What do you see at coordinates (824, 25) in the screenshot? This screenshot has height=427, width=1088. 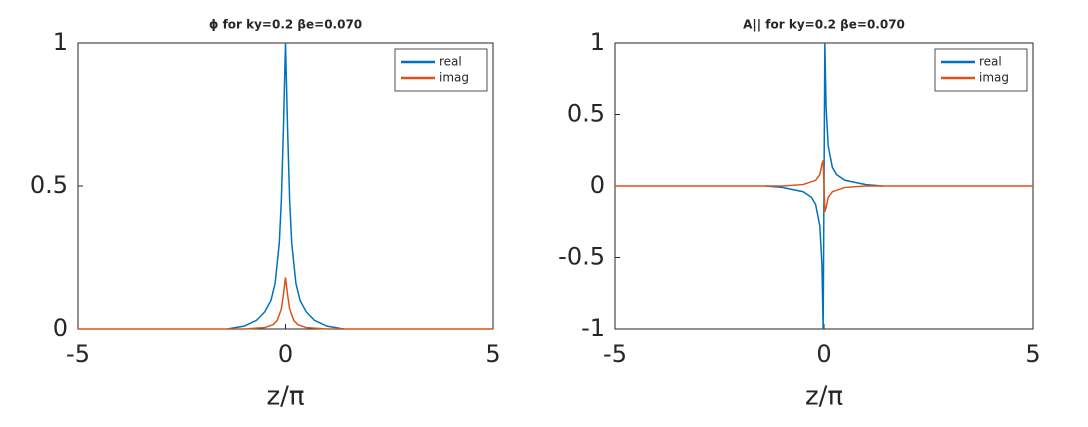 I see `chart-title: A|| for ky=0.2 βe=0.070` at bounding box center [824, 25].